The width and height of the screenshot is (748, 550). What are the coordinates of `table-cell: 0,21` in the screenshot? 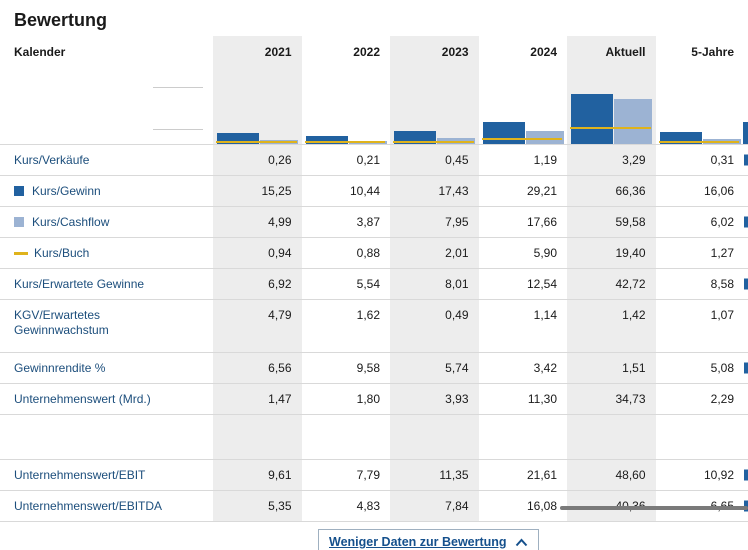 It's located at (368, 160).